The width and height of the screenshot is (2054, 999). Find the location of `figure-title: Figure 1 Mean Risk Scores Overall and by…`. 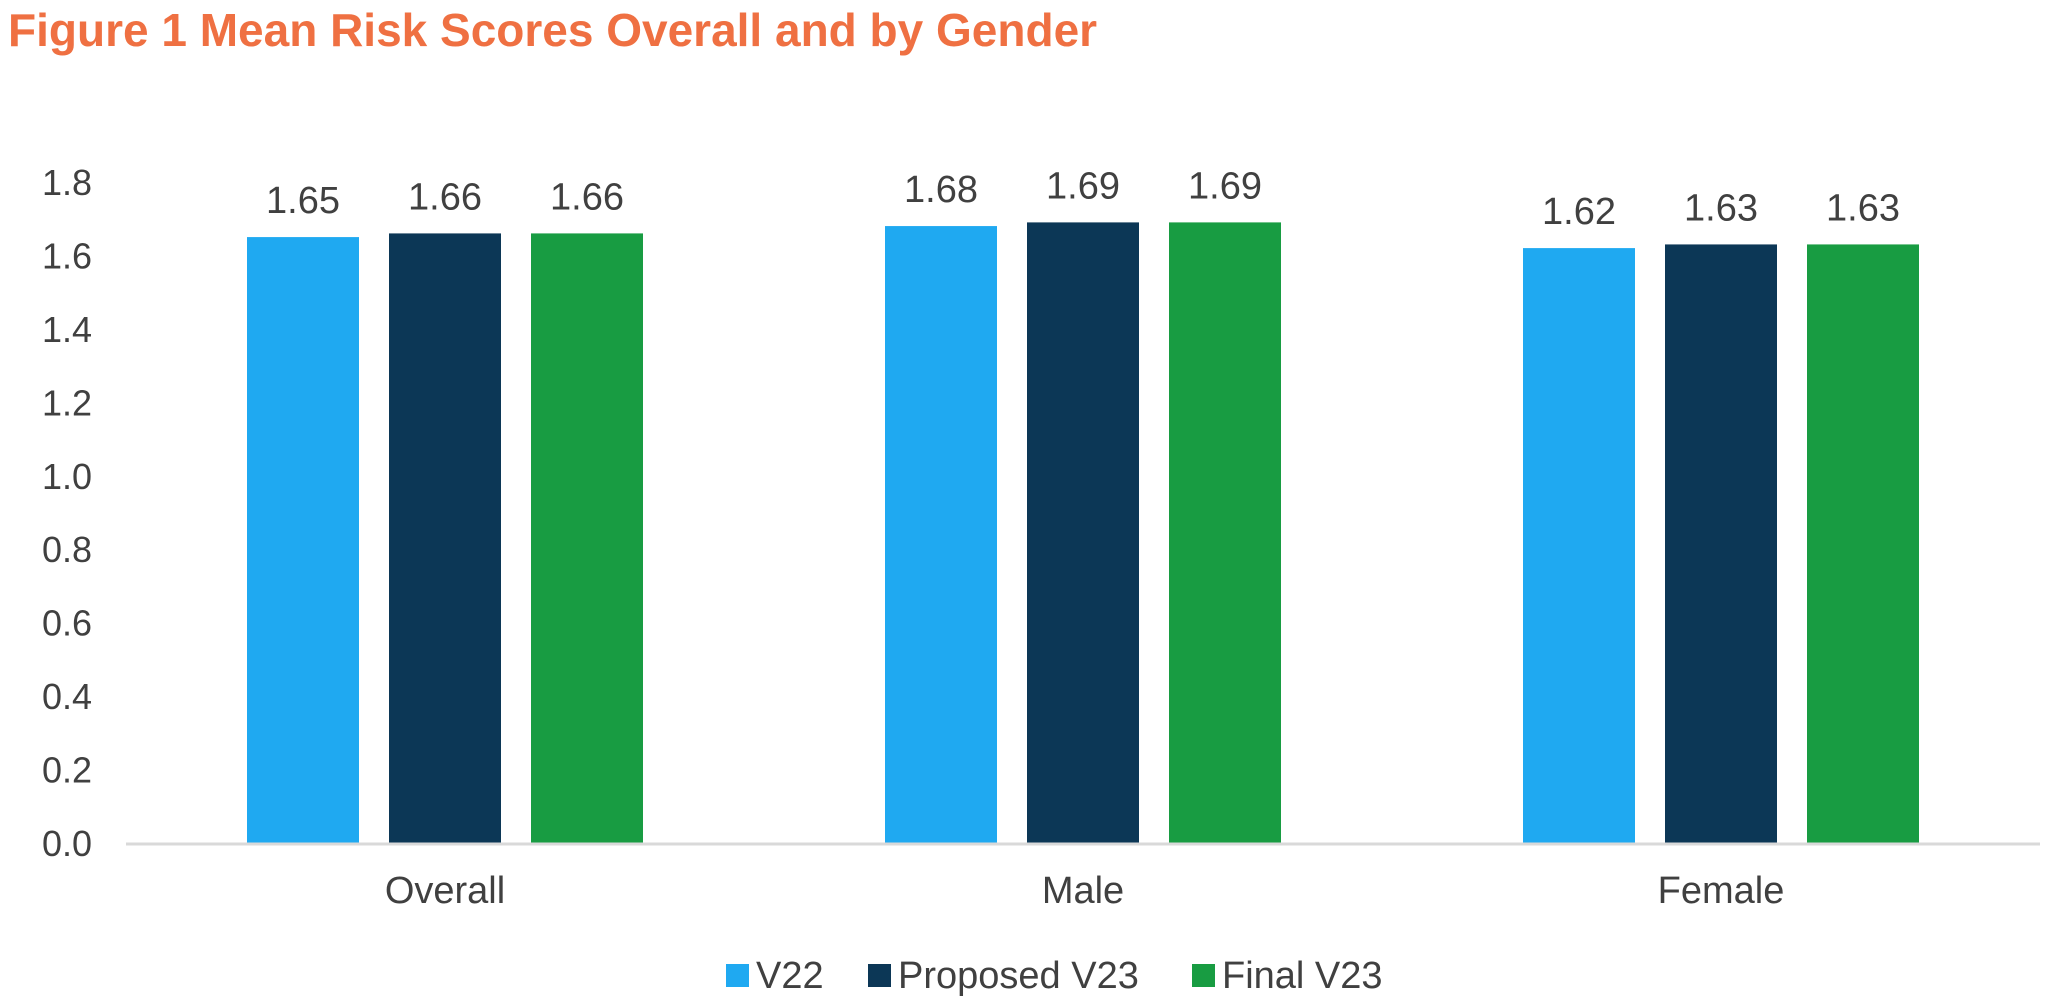

figure-title: Figure 1 Mean Risk Scores Overall and by… is located at coordinates (553, 30).